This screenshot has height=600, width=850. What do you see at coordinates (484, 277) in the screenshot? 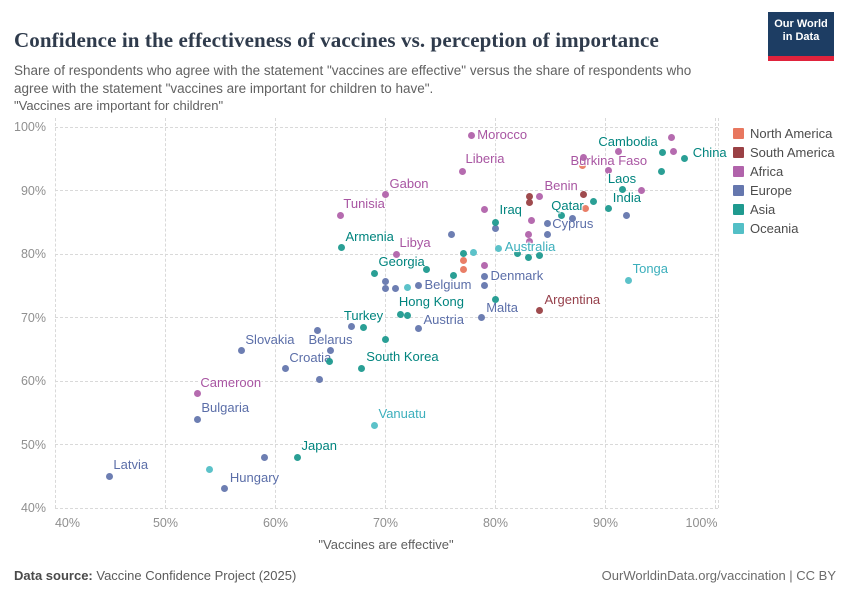
I see `data-point-denmark` at bounding box center [484, 277].